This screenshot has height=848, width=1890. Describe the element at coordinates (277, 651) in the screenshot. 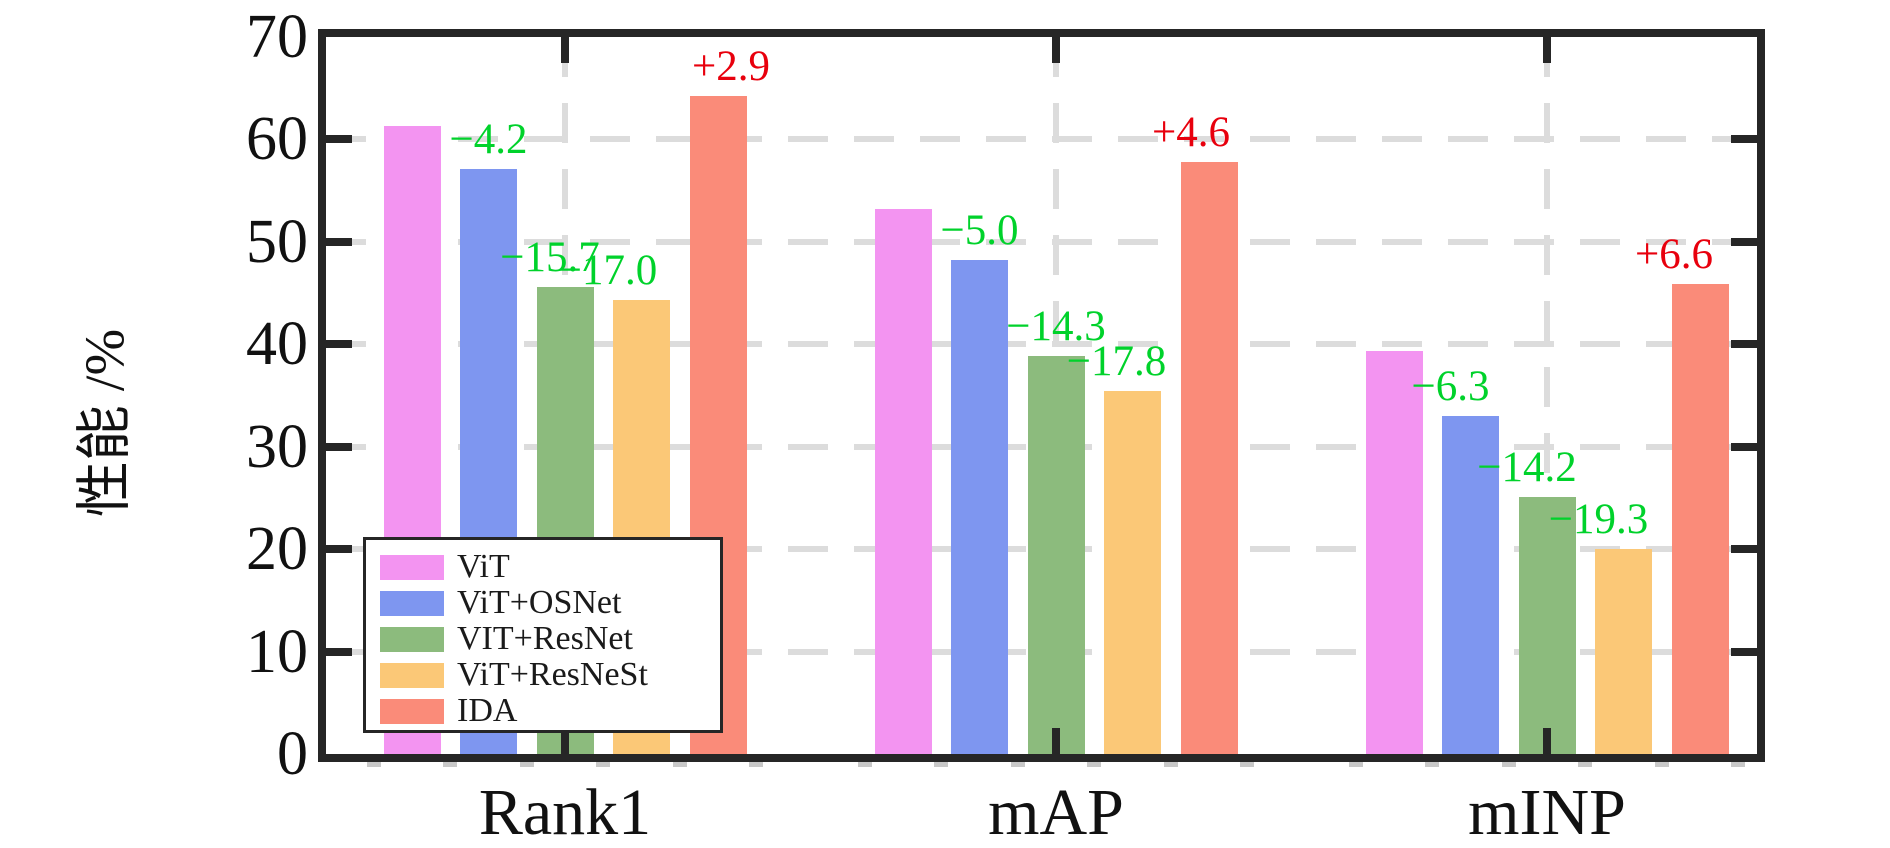

I see `y-tick-label: 10` at that location.